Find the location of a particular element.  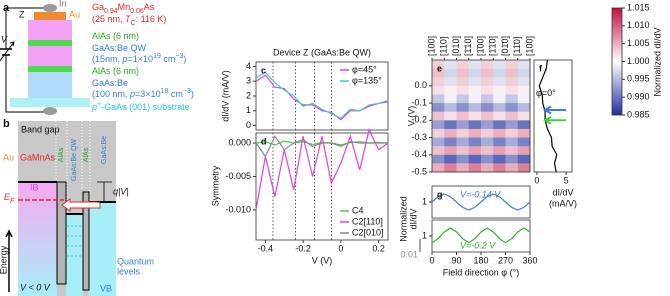

contact-label: In is located at coordinates (63, 4).